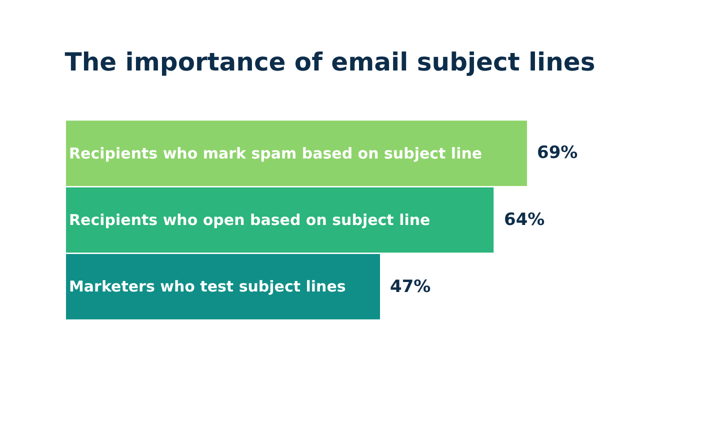 The image size is (720, 440). Describe the element at coordinates (207, 287) in the screenshot. I see `y-tick-label: Marketers who test subject lines` at that location.